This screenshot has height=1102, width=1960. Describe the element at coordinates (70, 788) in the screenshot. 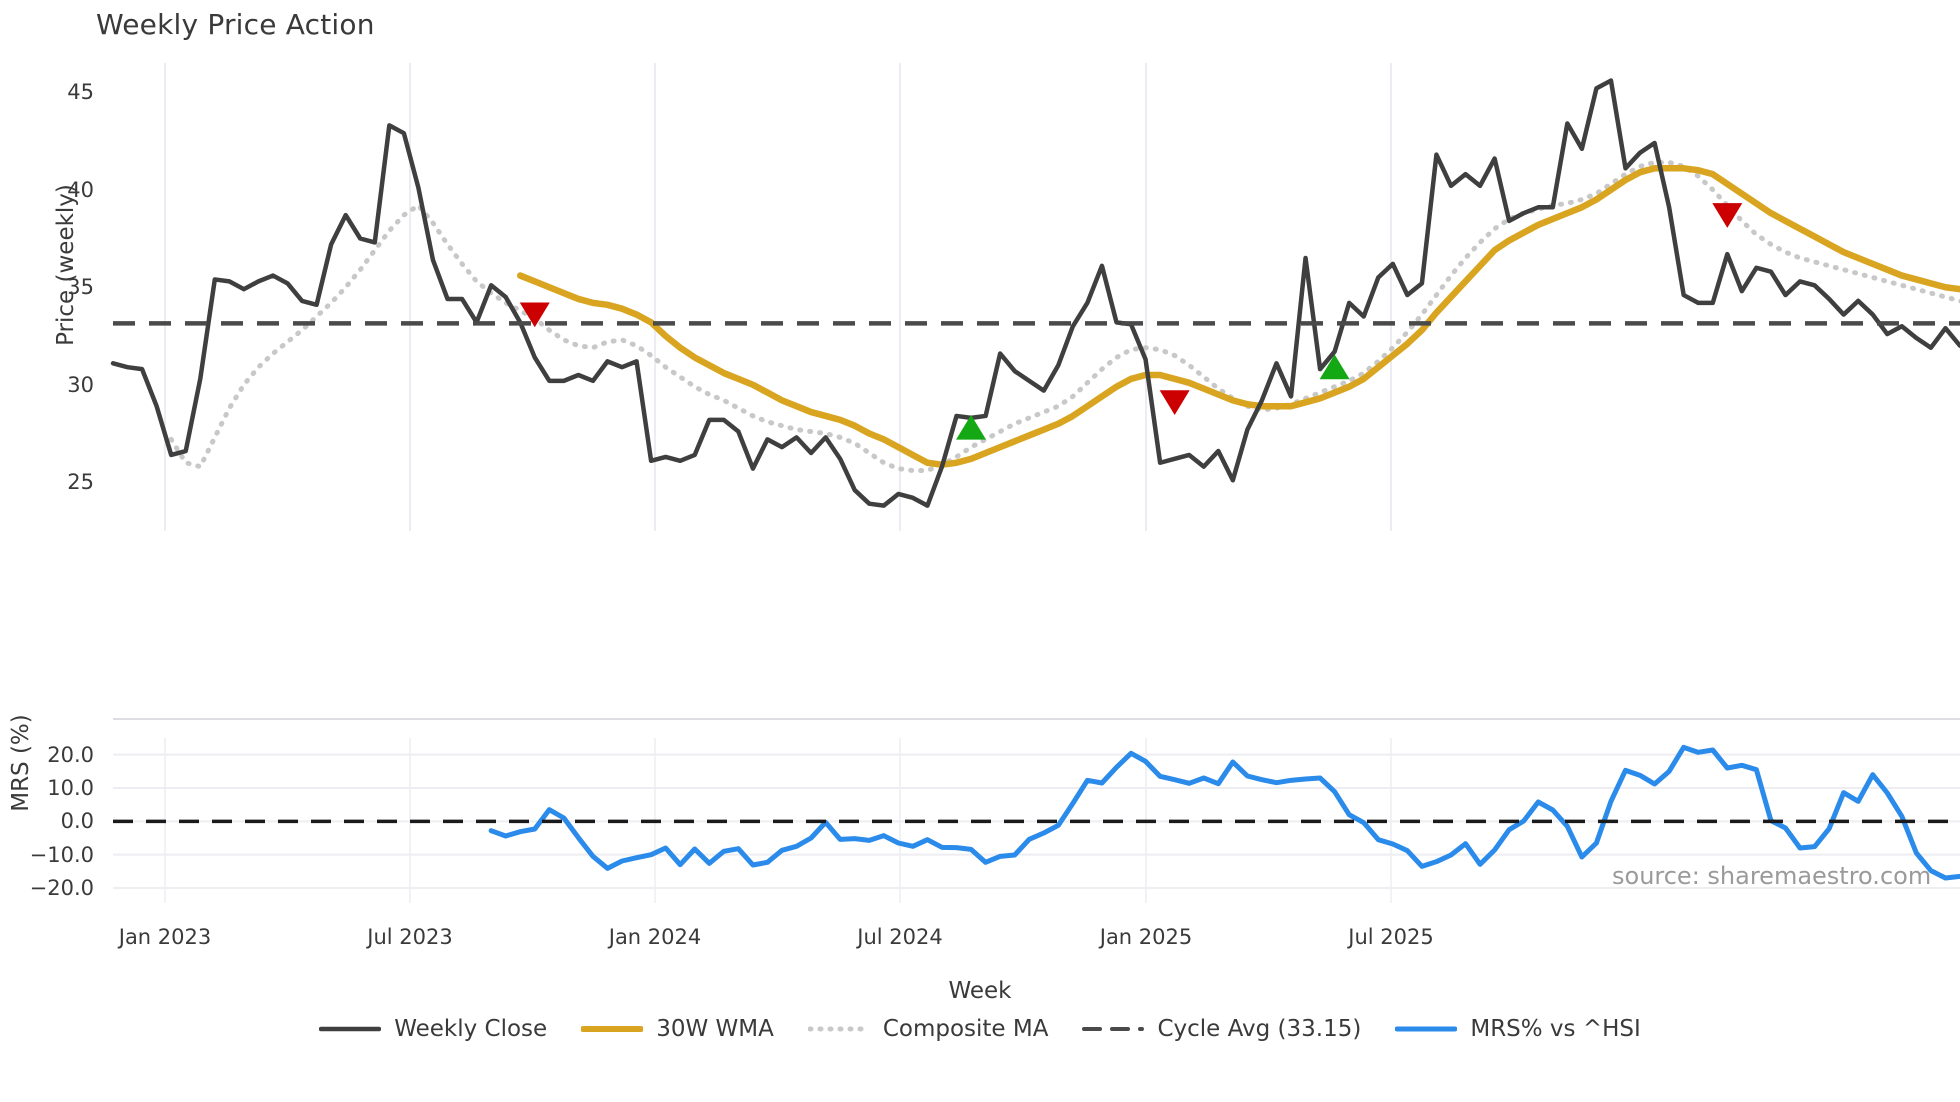

I see `mrs-y-tick: 10.0` at that location.